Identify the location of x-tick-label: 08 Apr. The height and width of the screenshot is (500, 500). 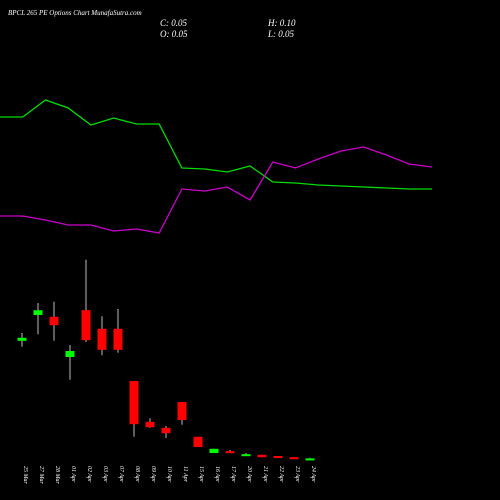
(137, 474).